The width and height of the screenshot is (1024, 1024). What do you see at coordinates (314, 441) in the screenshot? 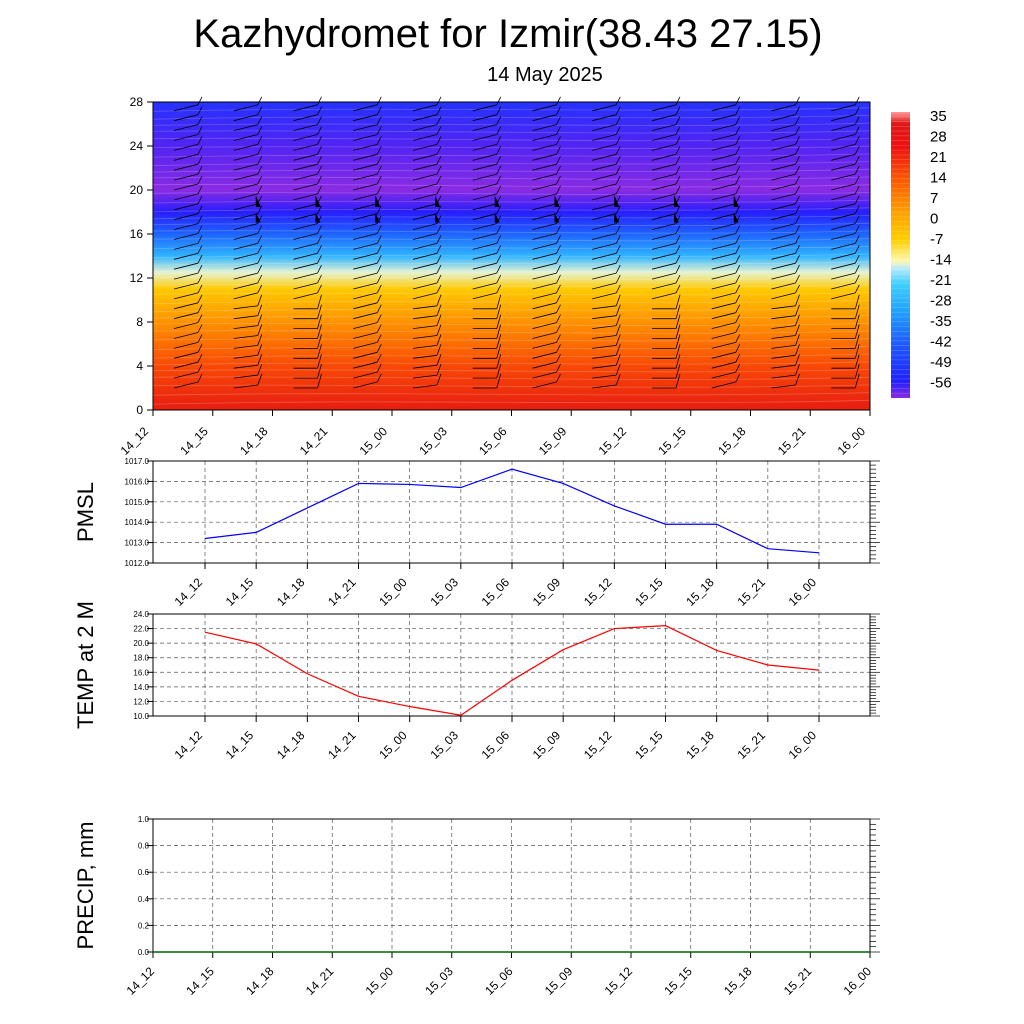
I see `x-tick-label: 14_21` at bounding box center [314, 441].